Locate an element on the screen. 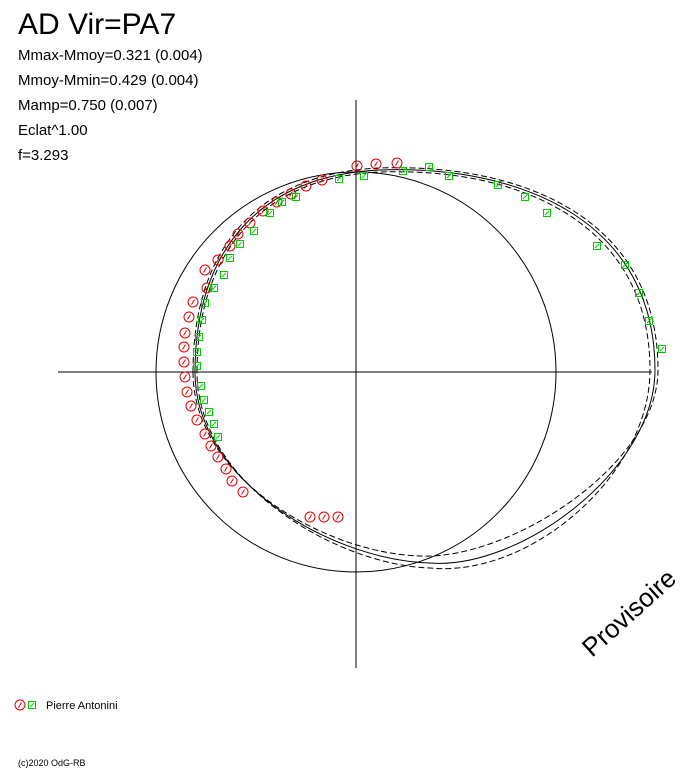 The image size is (688, 768). annotation: Mamp=0.750 (0.007) is located at coordinates (88, 105).